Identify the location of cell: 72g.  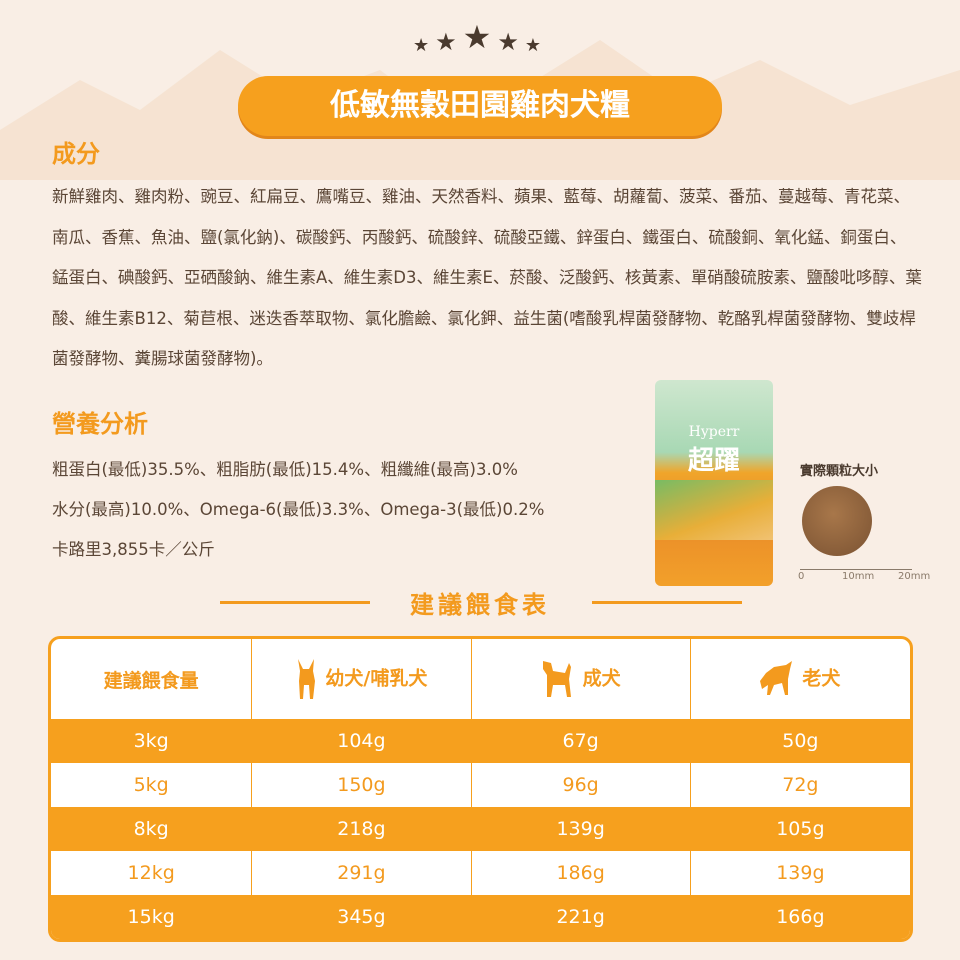
(800, 785).